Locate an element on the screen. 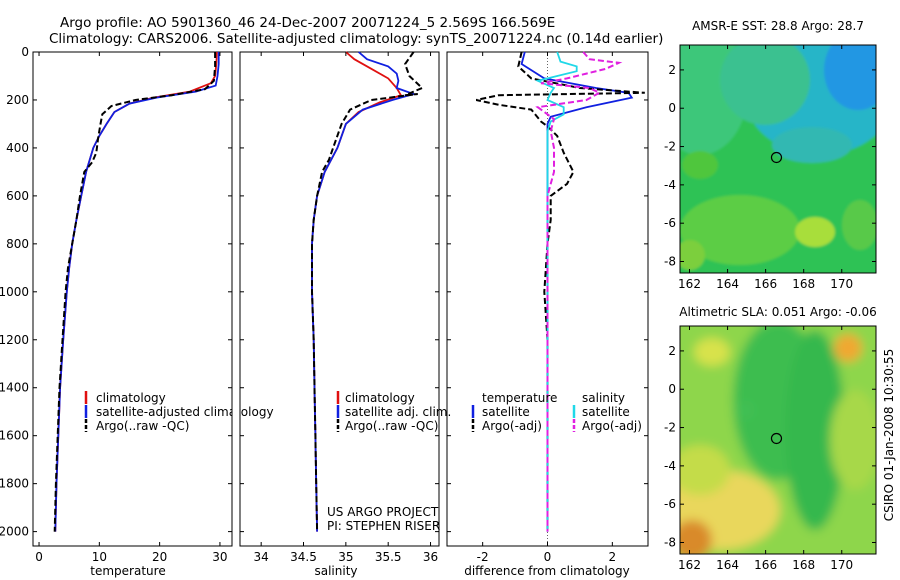 Image resolution: width=900 pixels, height=580 pixels. sla-ytick-label: -4 is located at coordinates (670, 466).